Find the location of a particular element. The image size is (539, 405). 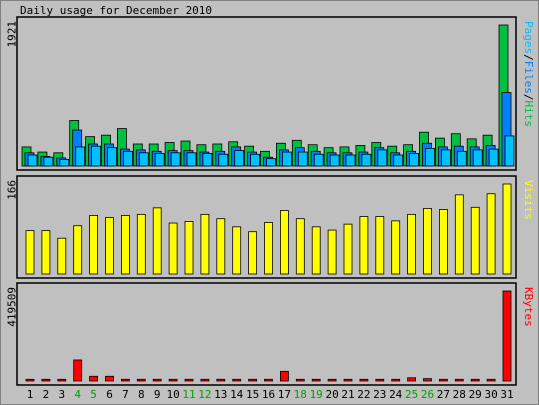

x-tick-label-day-12: 12 is located at coordinates (204, 394).